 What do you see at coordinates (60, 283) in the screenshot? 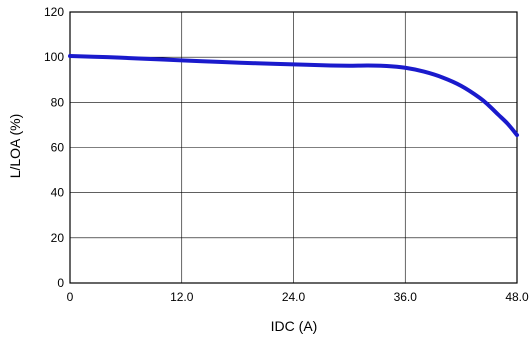
I see `y-tick-label: 0` at bounding box center [60, 283].